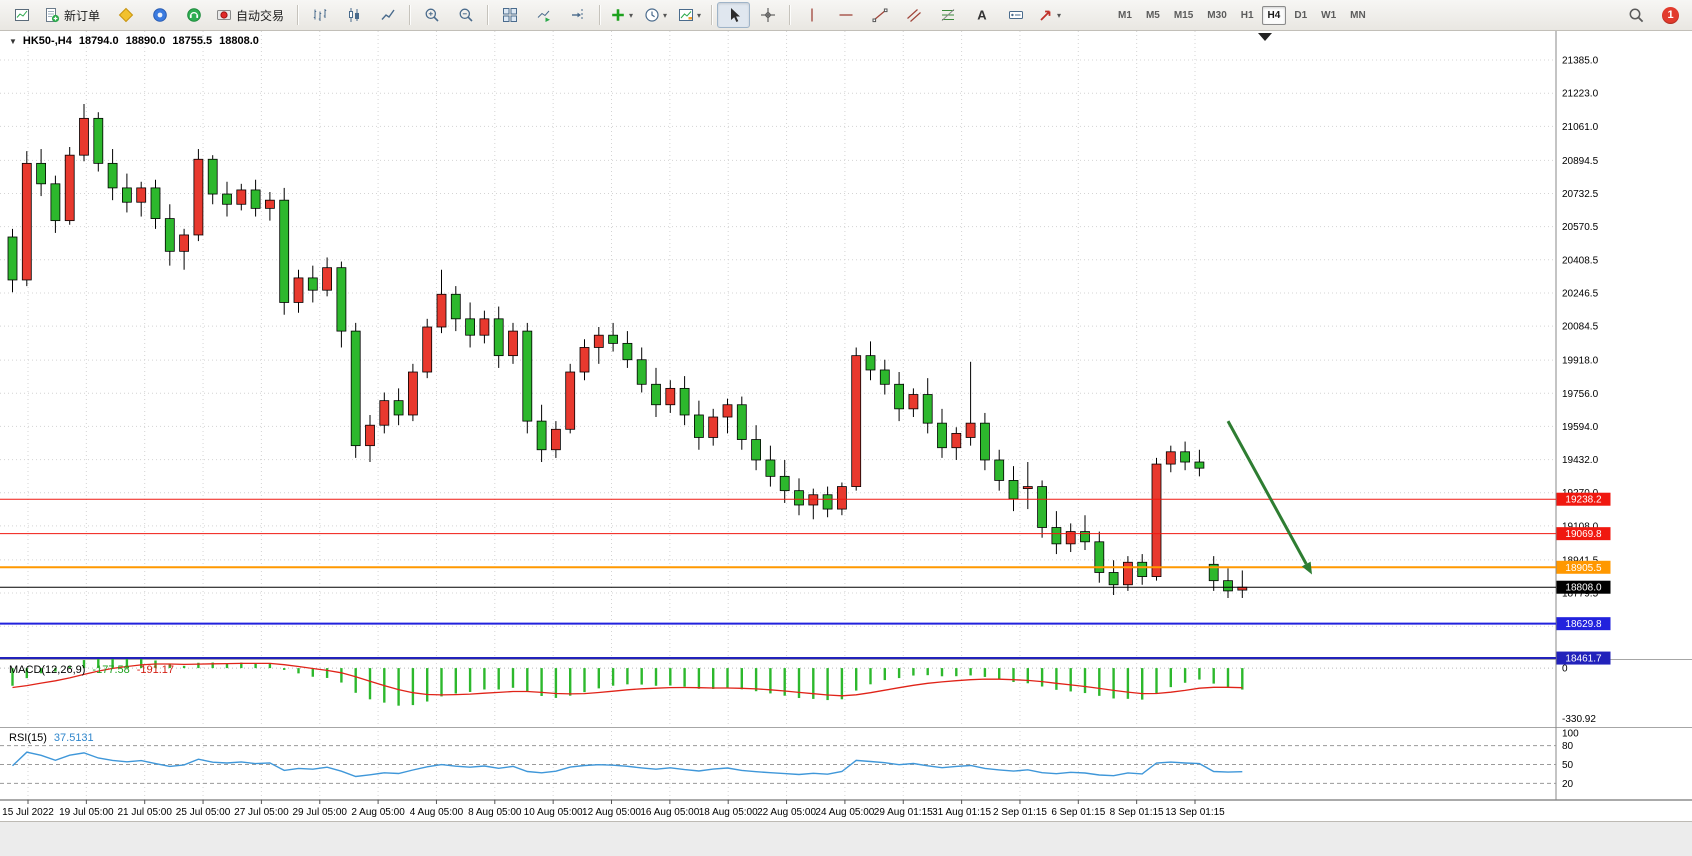 This screenshot has height=856, width=1692. I want to click on crosshair-button, so click(767, 15).